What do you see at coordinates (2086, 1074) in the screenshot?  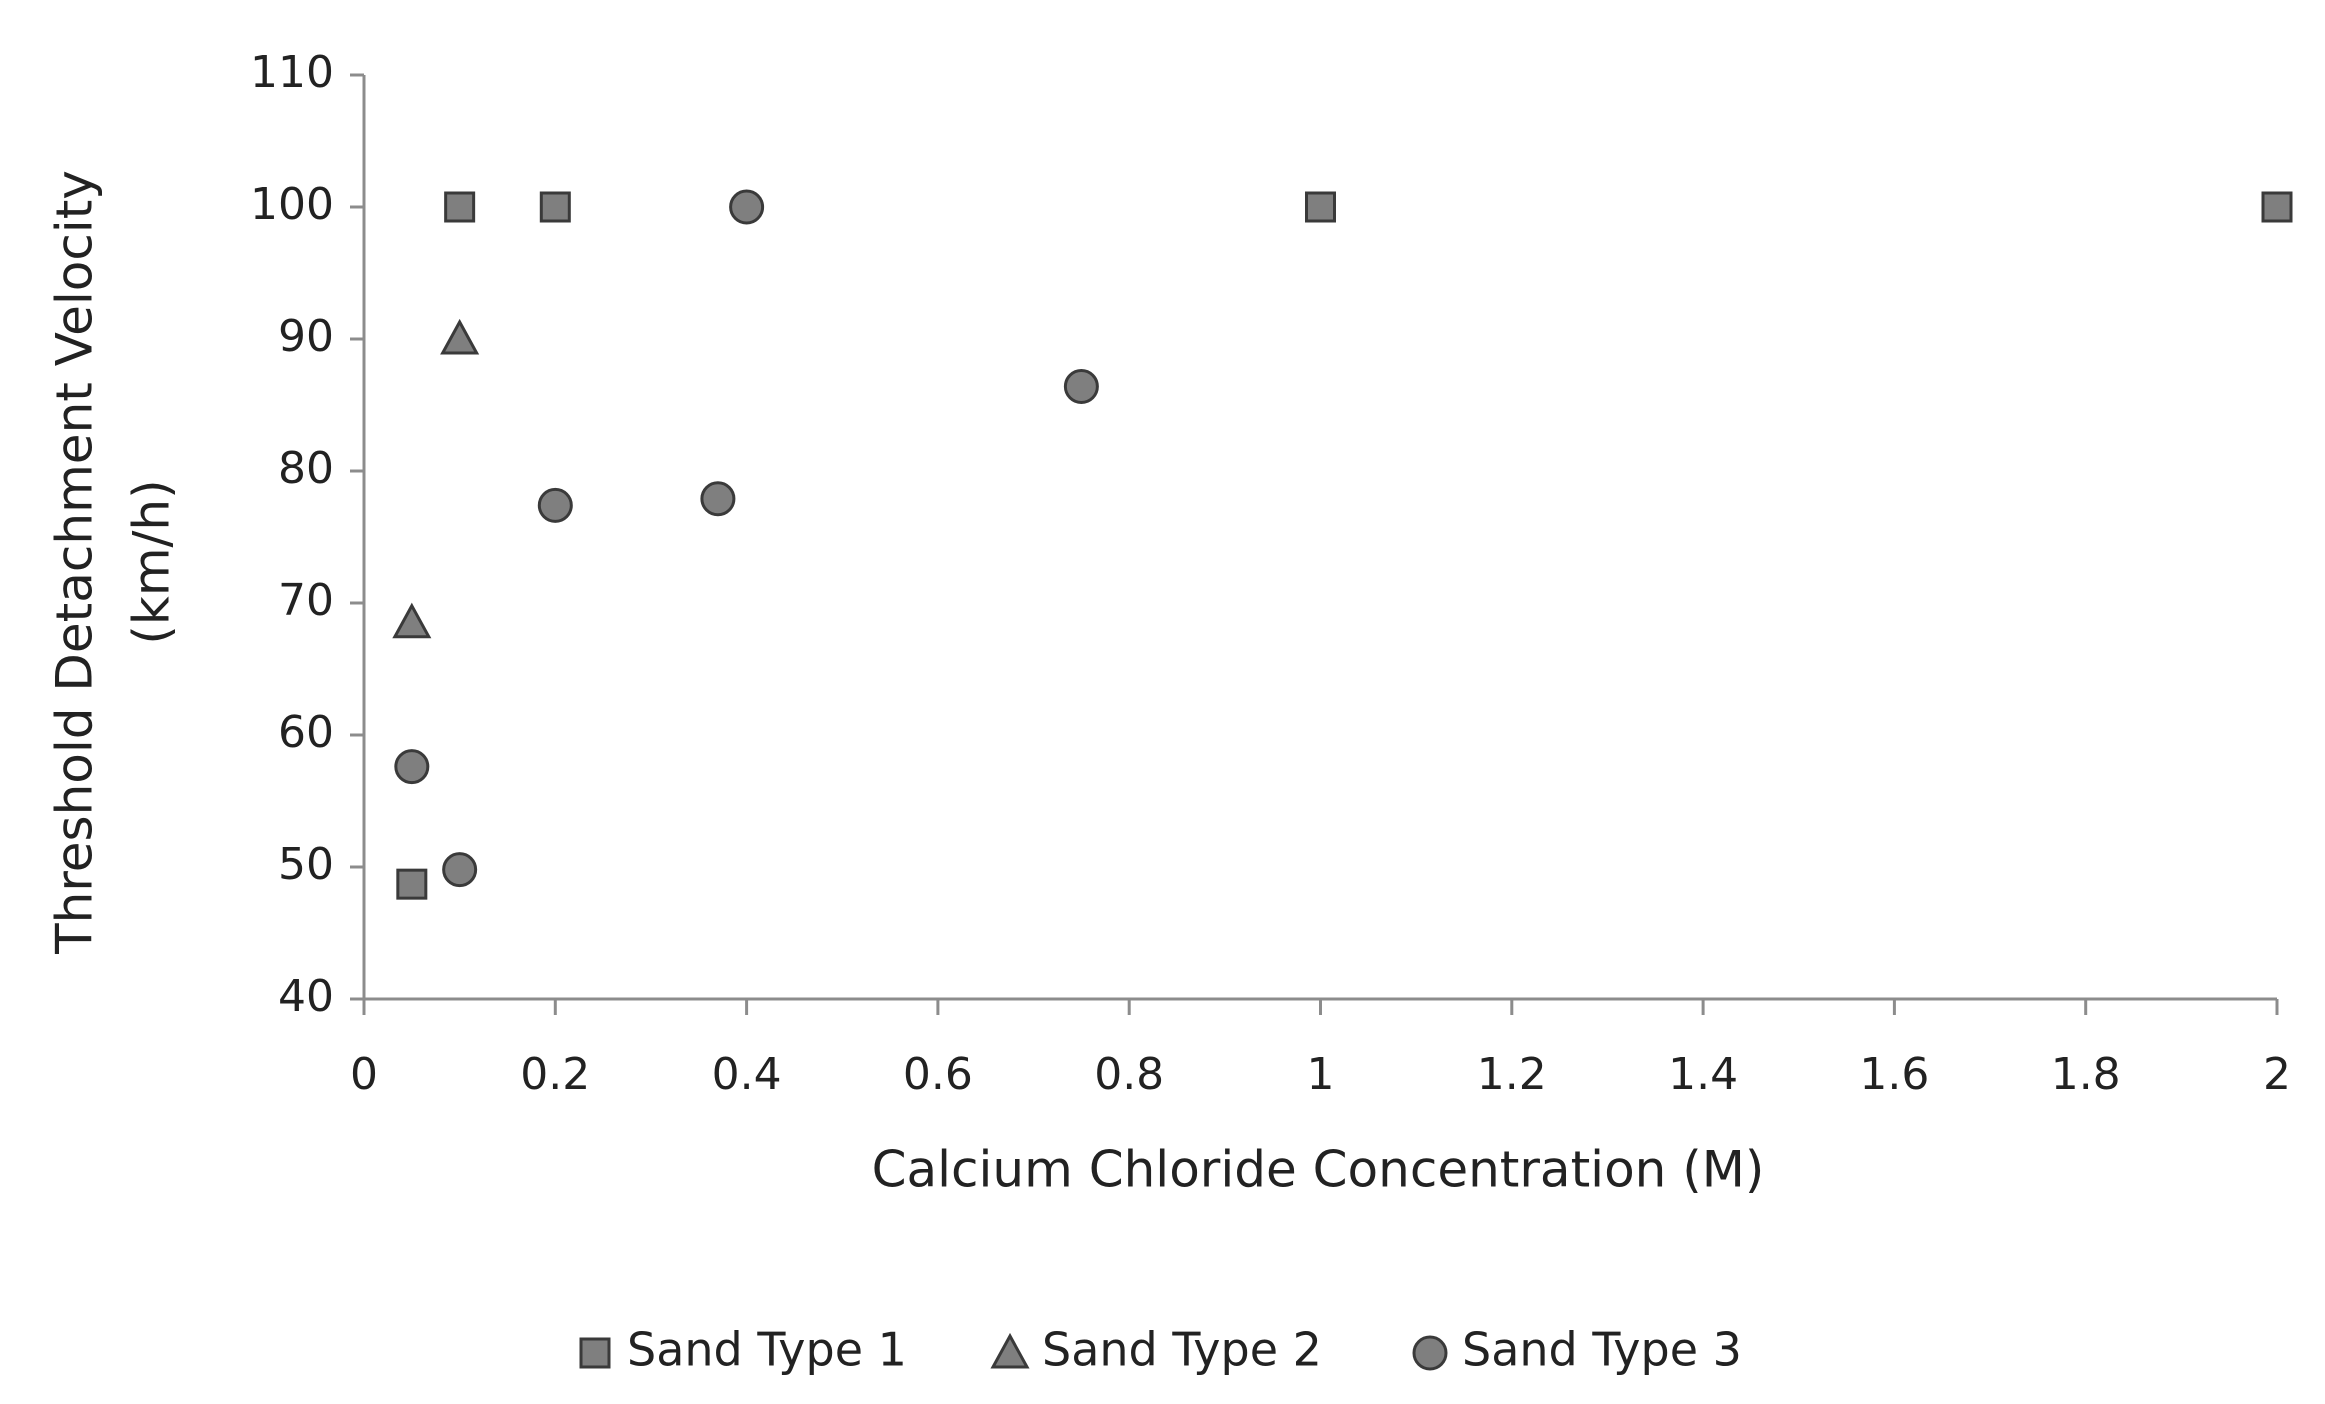 I see `x-tick-label: 1.8` at bounding box center [2086, 1074].